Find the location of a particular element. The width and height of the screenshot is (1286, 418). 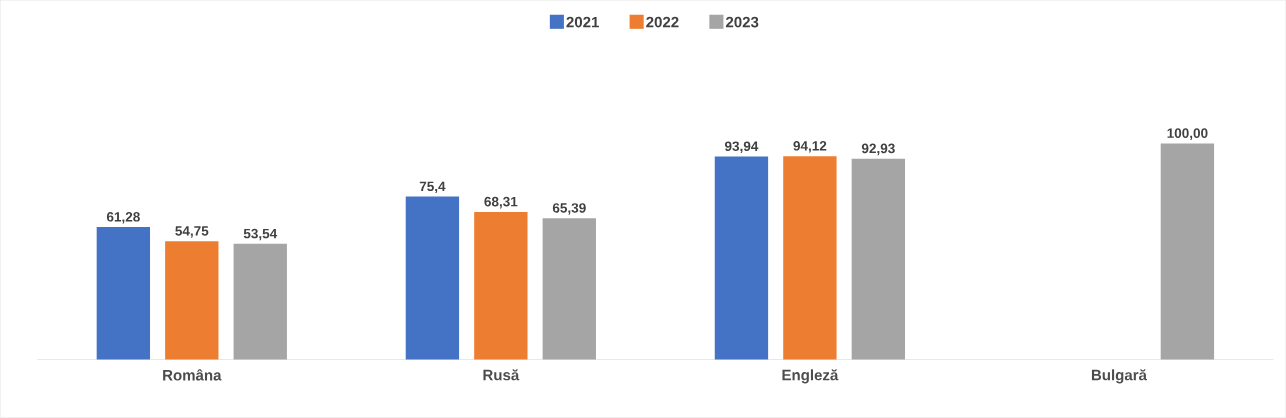

data-label: 65,39 is located at coordinates (569, 209).